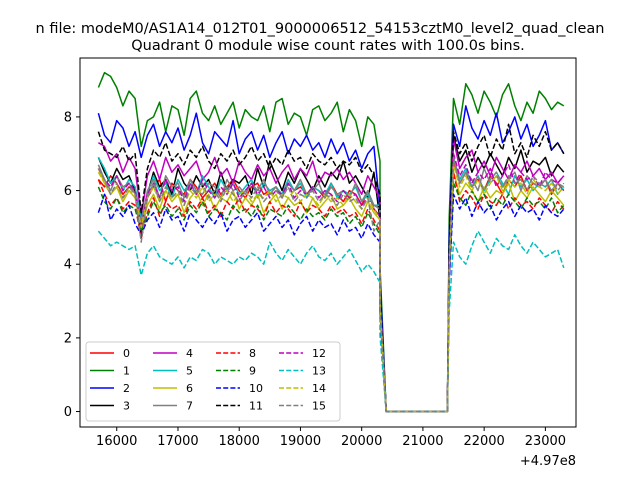 This screenshot has width=640, height=480. I want to click on legend-item-11: 11, so click(239, 406).